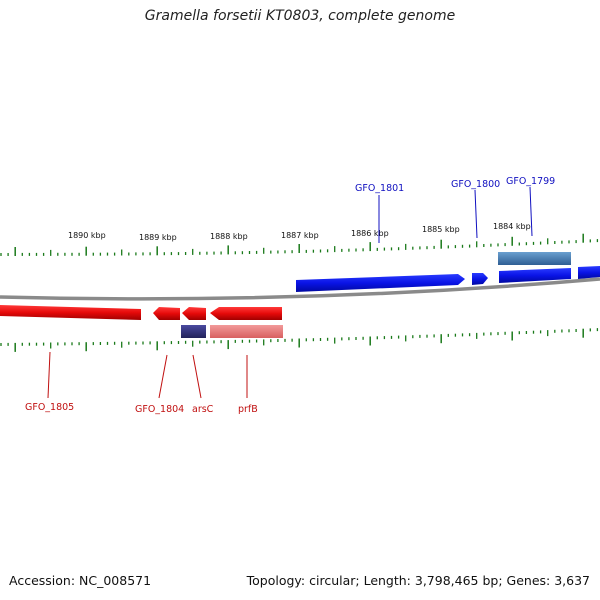  What do you see at coordinates (203, 409) in the screenshot?
I see `gene-label-minus: arsC` at bounding box center [203, 409].